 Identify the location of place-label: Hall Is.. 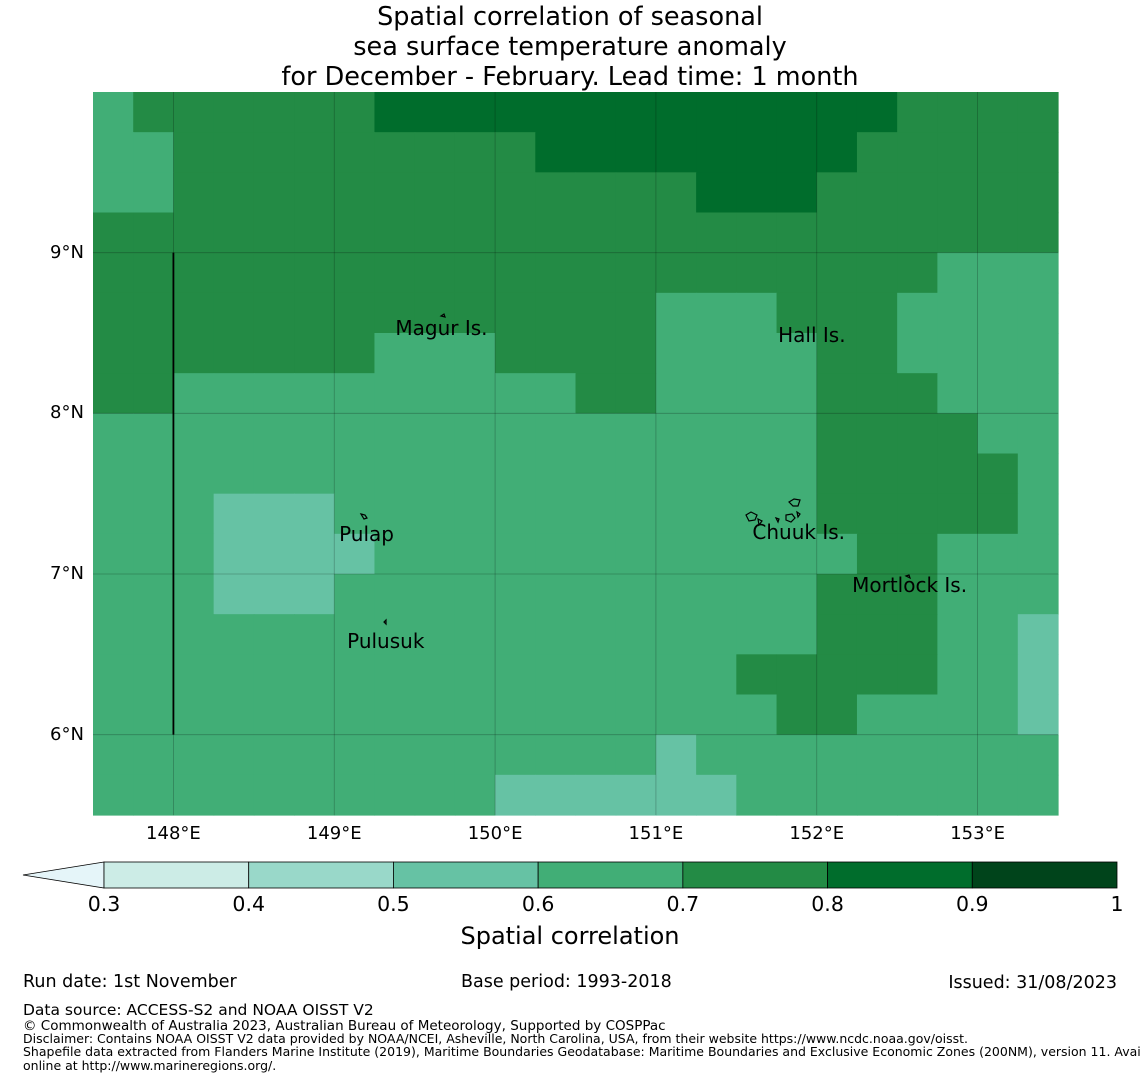
(812, 334).